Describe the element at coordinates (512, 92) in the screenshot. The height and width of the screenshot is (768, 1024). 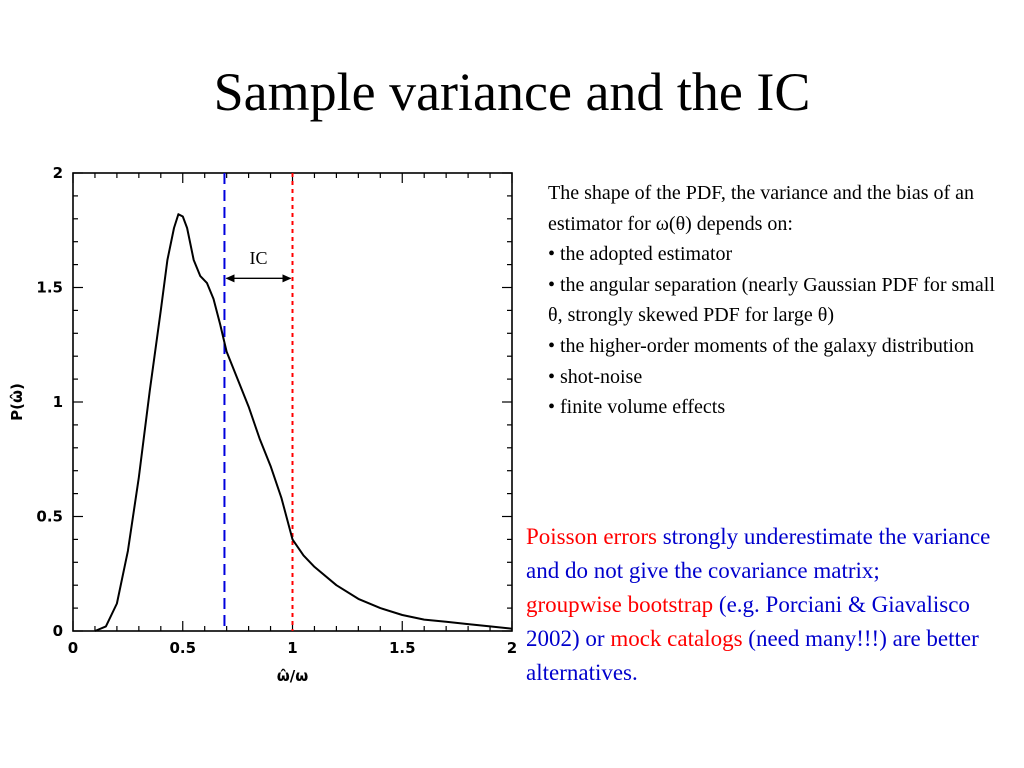
I see `slide-title: Sample variance and the IC` at that location.